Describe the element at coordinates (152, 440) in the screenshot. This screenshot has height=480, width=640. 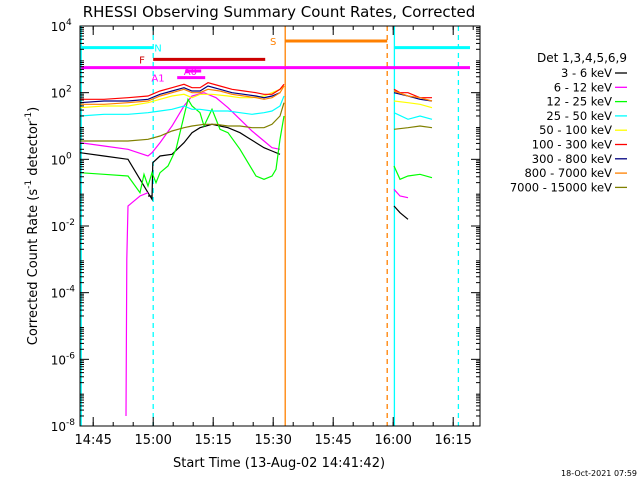
I see `x-tick-label: 15:00` at that location.